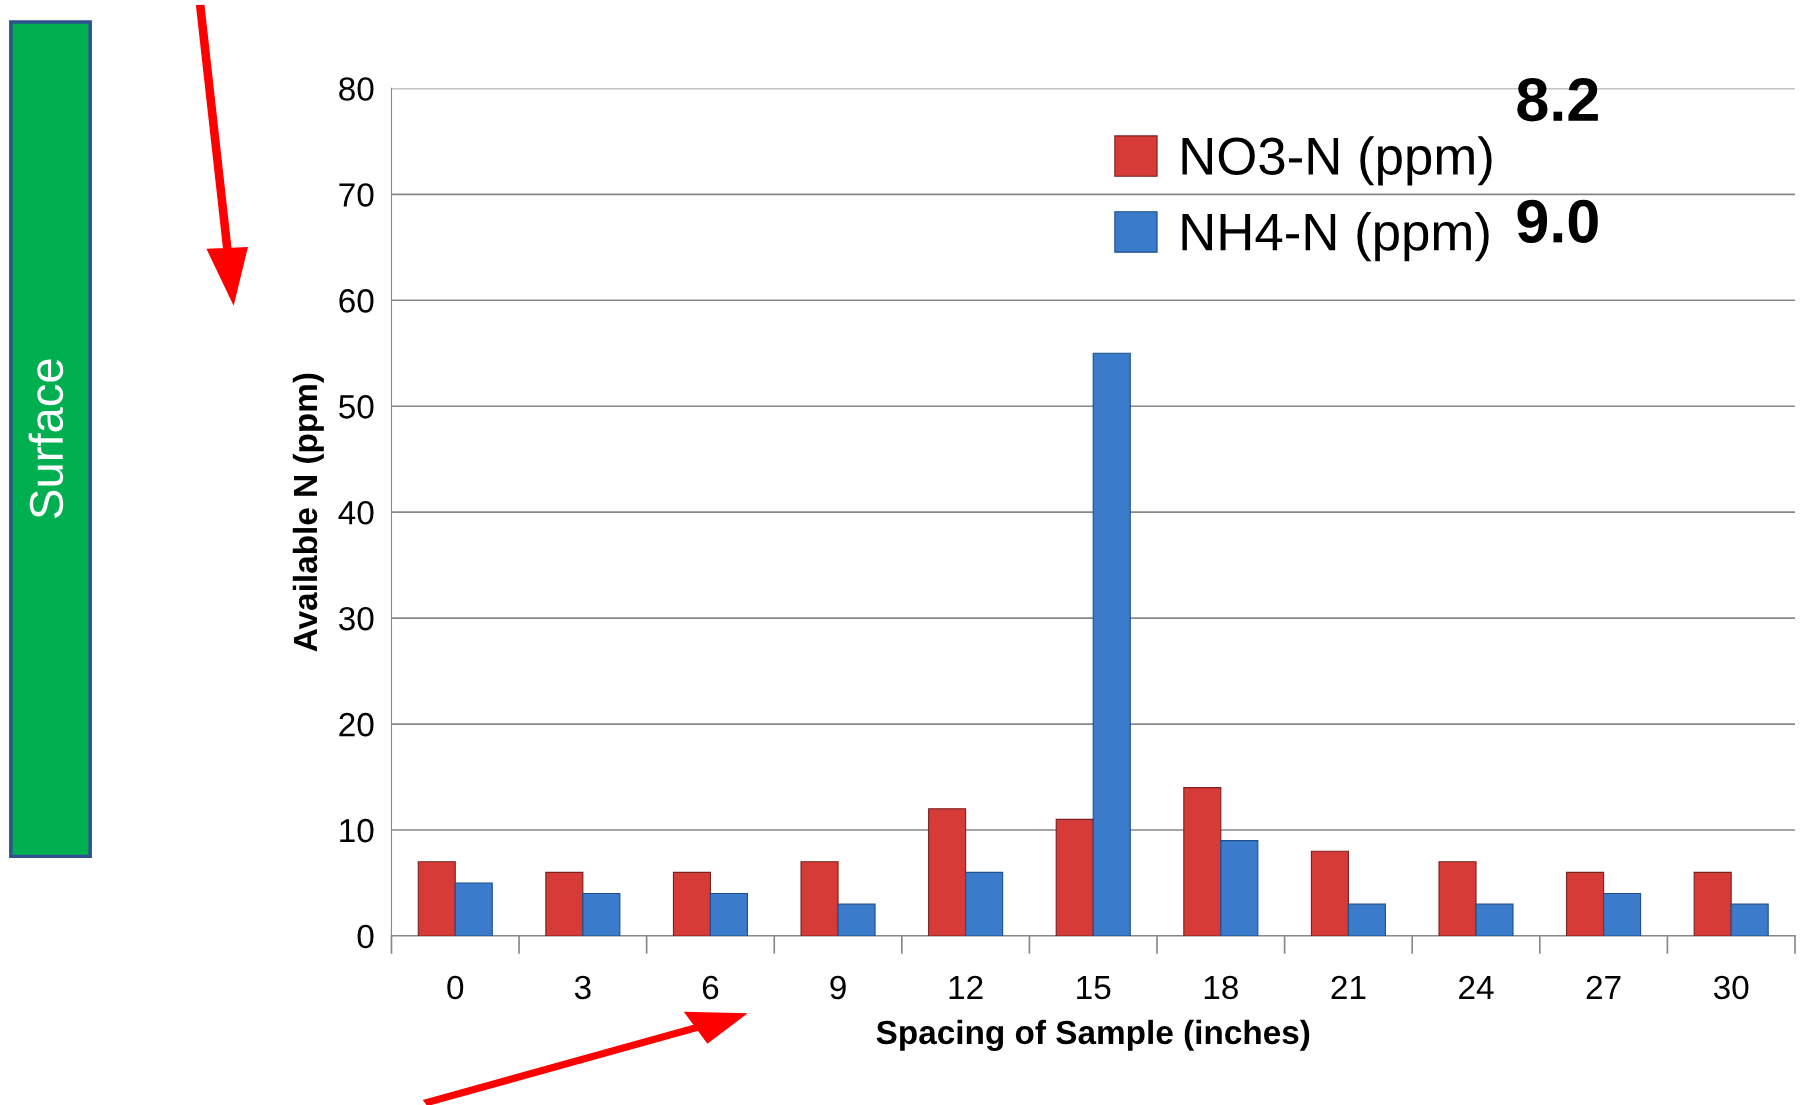 Image resolution: width=1804 pixels, height=1105 pixels. What do you see at coordinates (710, 987) in the screenshot?
I see `x-tick-label: 6` at bounding box center [710, 987].